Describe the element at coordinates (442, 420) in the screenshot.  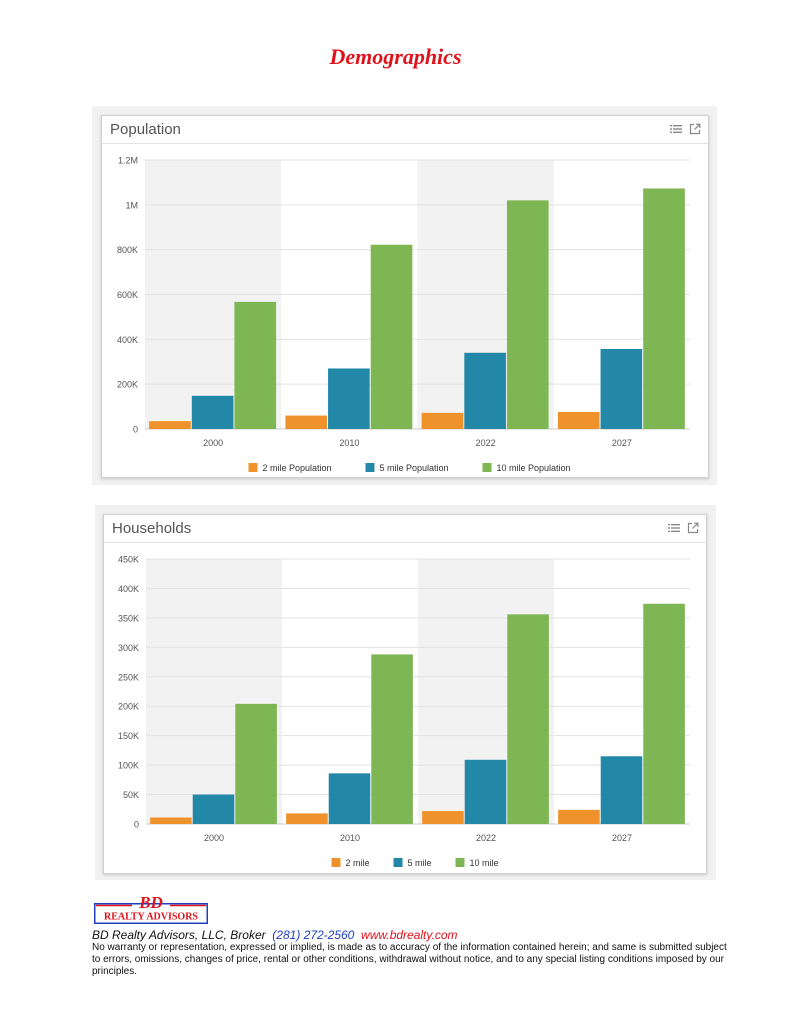
I see `population-bar-2-mile-2022` at that location.